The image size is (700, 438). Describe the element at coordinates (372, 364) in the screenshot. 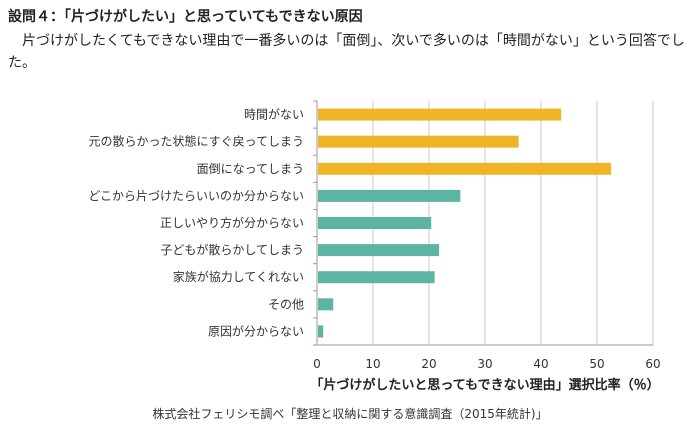

I see `x-tick-label: 10` at that location.